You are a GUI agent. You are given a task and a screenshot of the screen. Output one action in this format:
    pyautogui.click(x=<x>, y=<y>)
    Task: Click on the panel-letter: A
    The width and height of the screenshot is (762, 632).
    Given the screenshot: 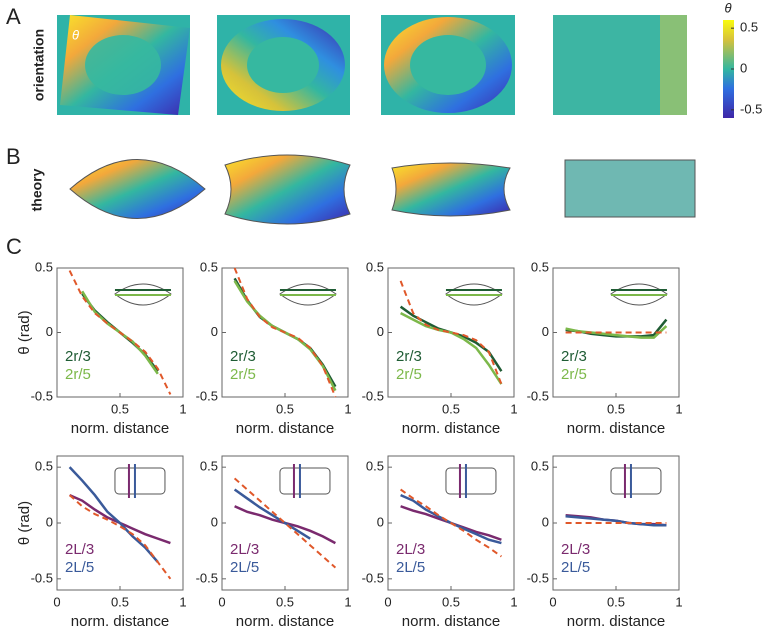 What is the action you would take?
    pyautogui.click(x=13, y=16)
    